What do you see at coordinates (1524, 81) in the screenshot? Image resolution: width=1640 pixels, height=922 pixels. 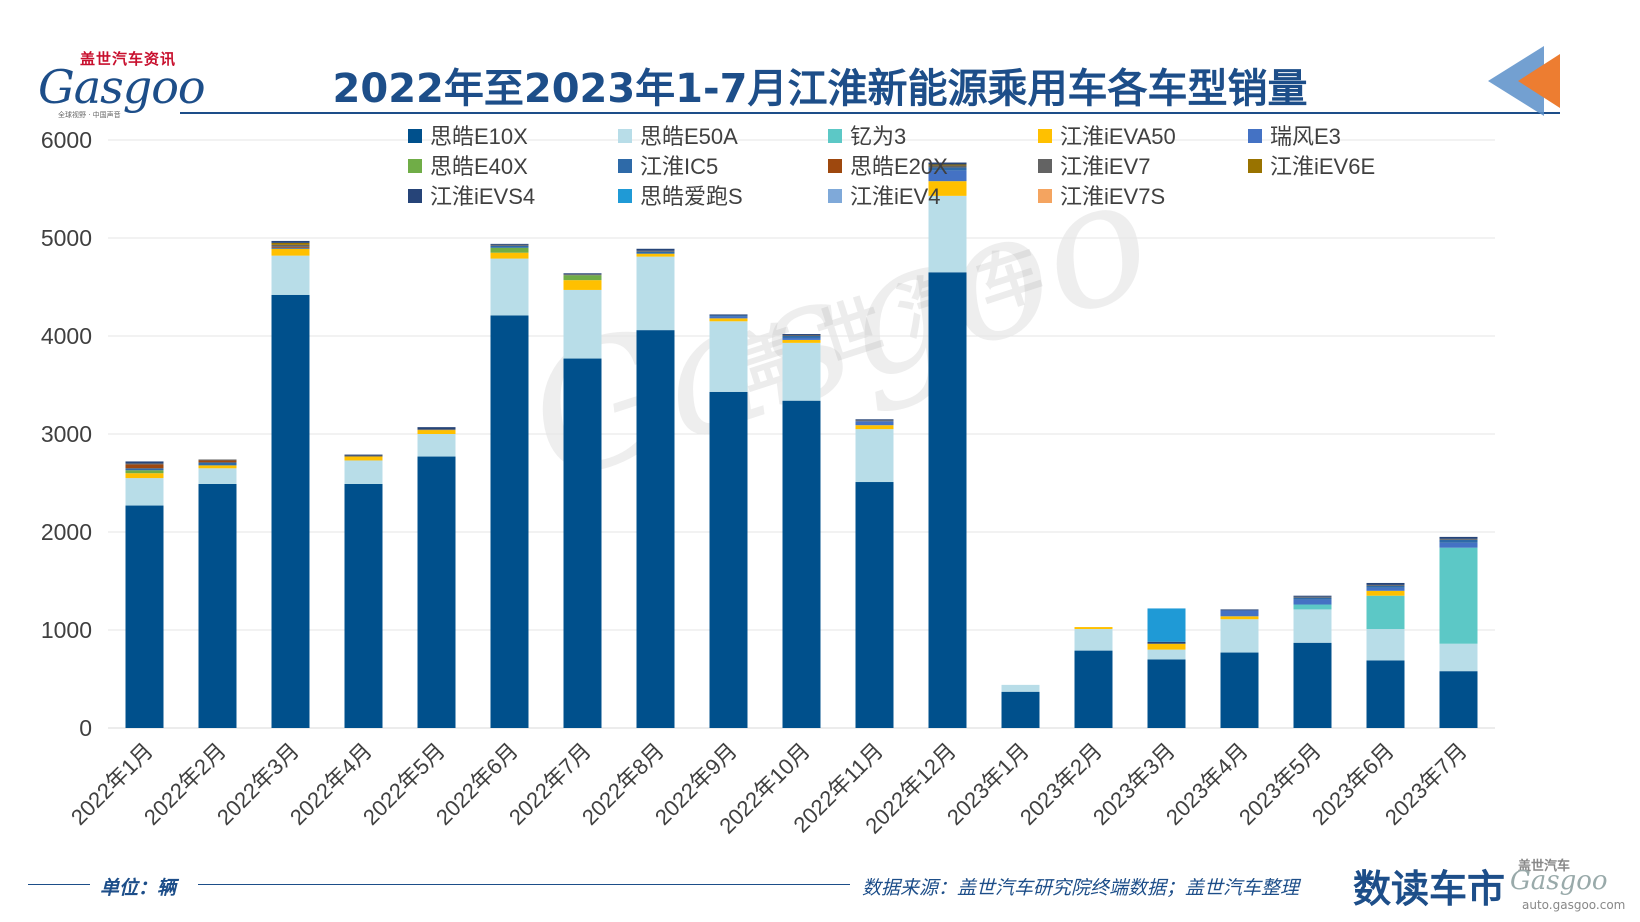 I see `corner-arrow-icon` at bounding box center [1524, 81].